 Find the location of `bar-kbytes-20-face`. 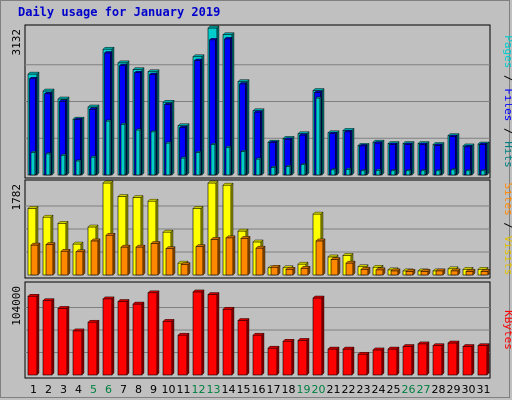

bar-kbytes-20-face is located at coordinates (317, 336).